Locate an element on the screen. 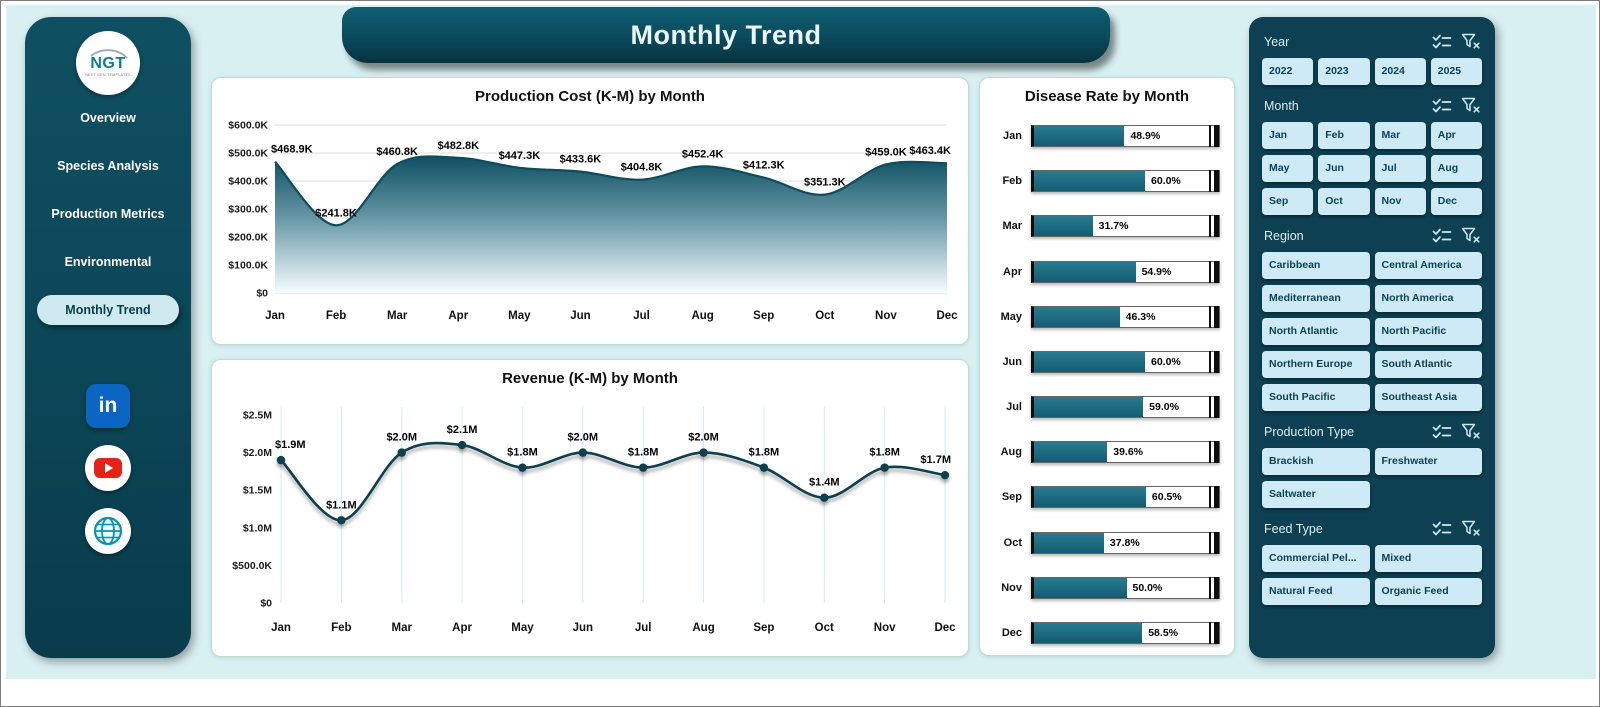 This screenshot has width=1600, height=707. filter-option-organic-feed: Organic Feed is located at coordinates (1428, 591).